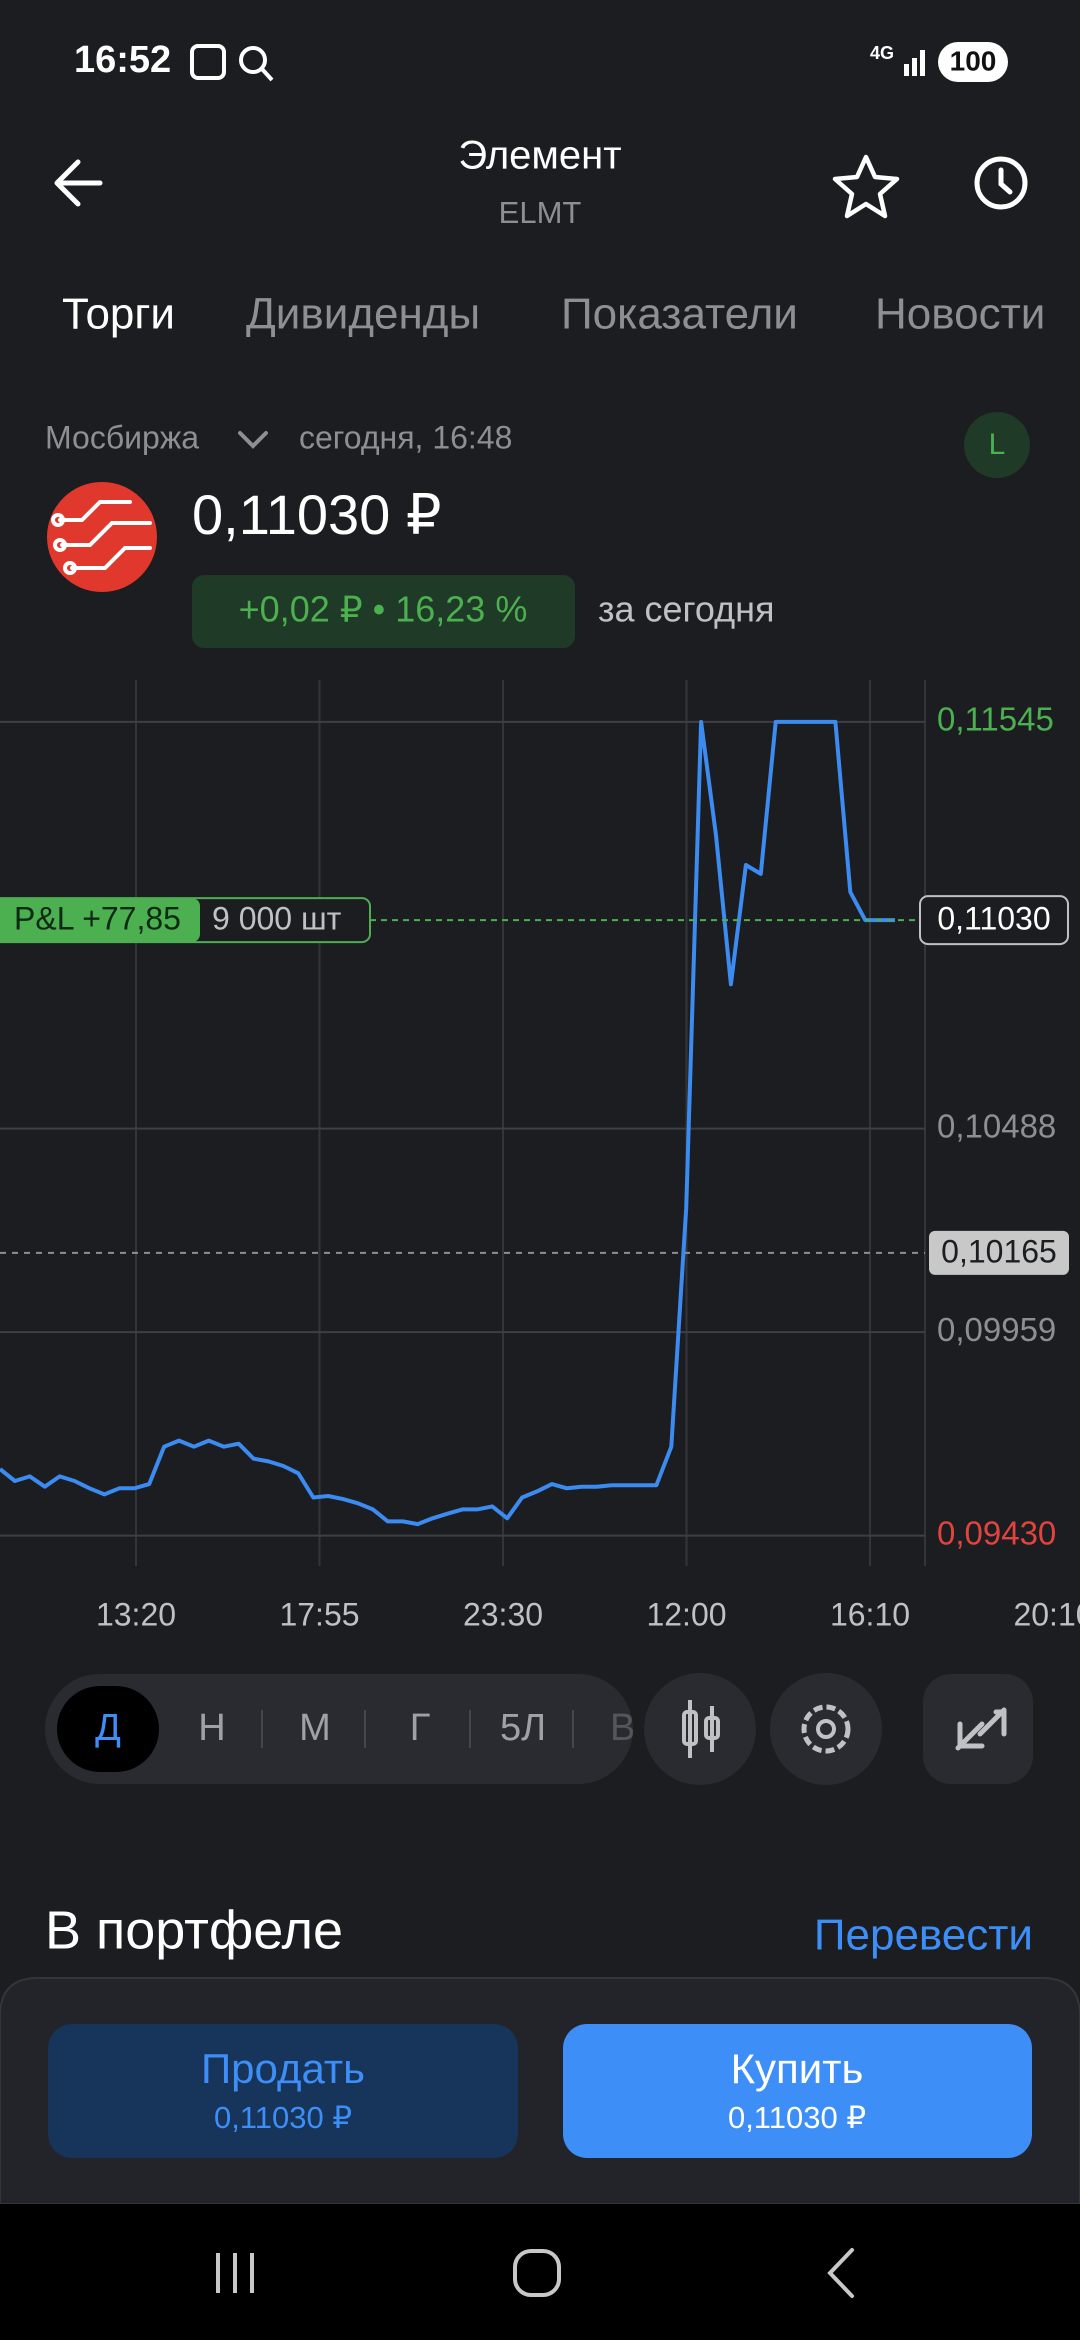 This screenshot has width=1080, height=2340. What do you see at coordinates (211, 1728) in the screenshot?
I see `period-option: Н` at bounding box center [211, 1728].